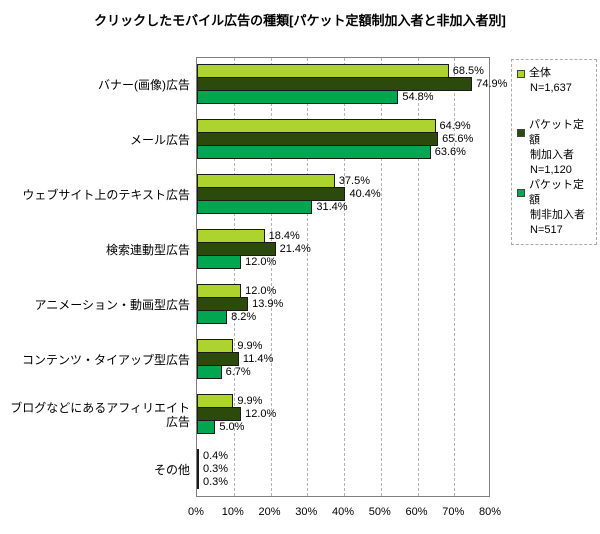 This screenshot has width=600, height=534. What do you see at coordinates (450, 152) in the screenshot?
I see `bar-value-label: 63.6%` at bounding box center [450, 152].